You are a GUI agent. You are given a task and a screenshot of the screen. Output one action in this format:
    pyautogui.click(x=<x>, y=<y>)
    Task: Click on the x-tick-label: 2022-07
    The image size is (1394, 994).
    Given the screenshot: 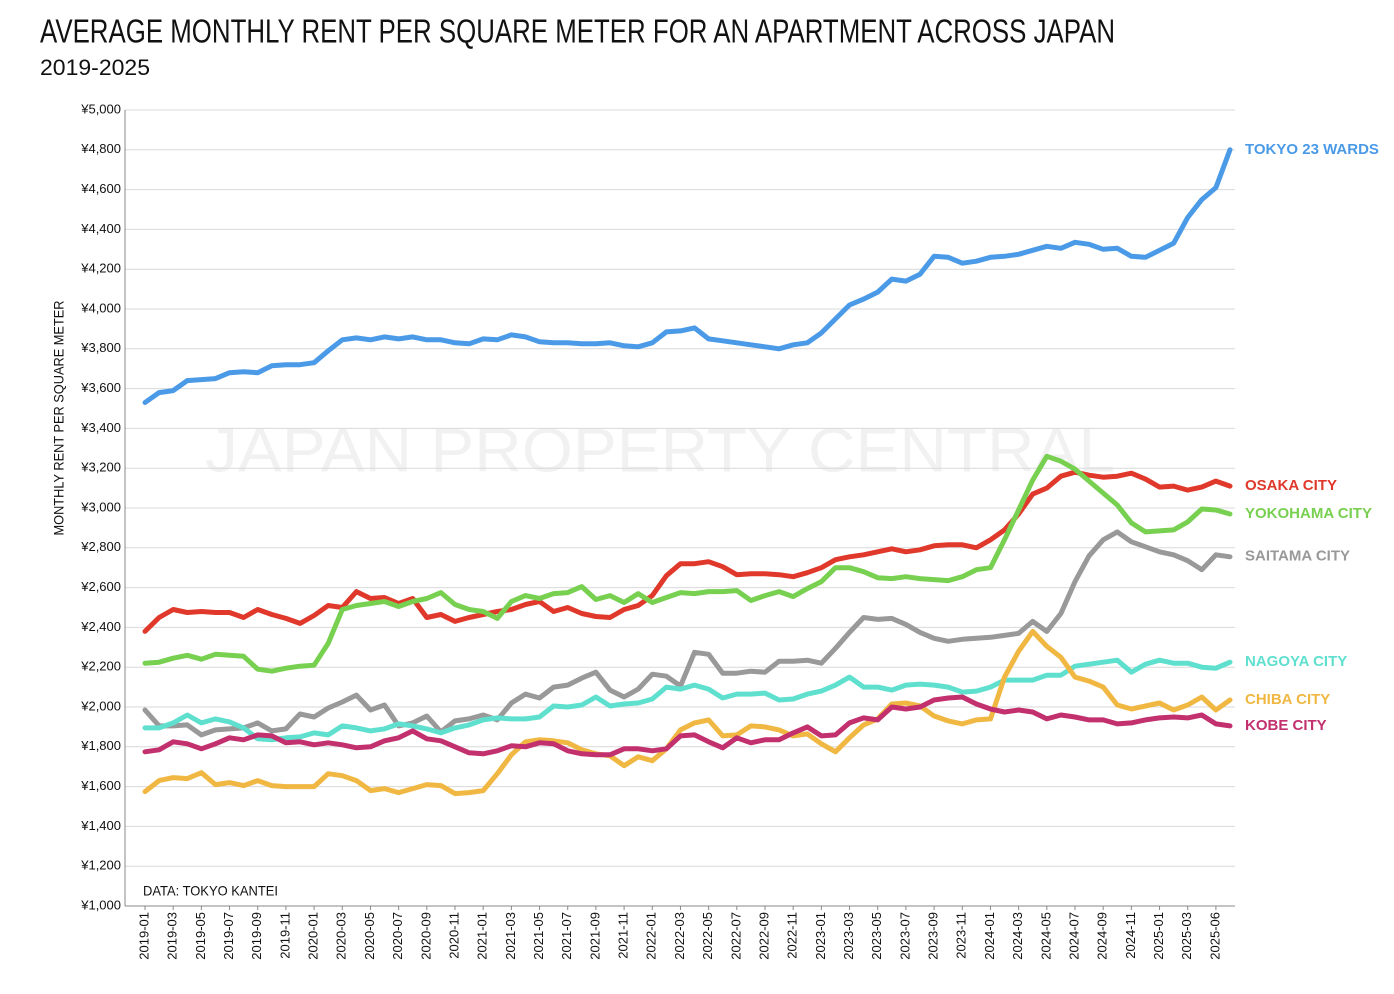 What is the action you would take?
    pyautogui.click(x=735, y=936)
    